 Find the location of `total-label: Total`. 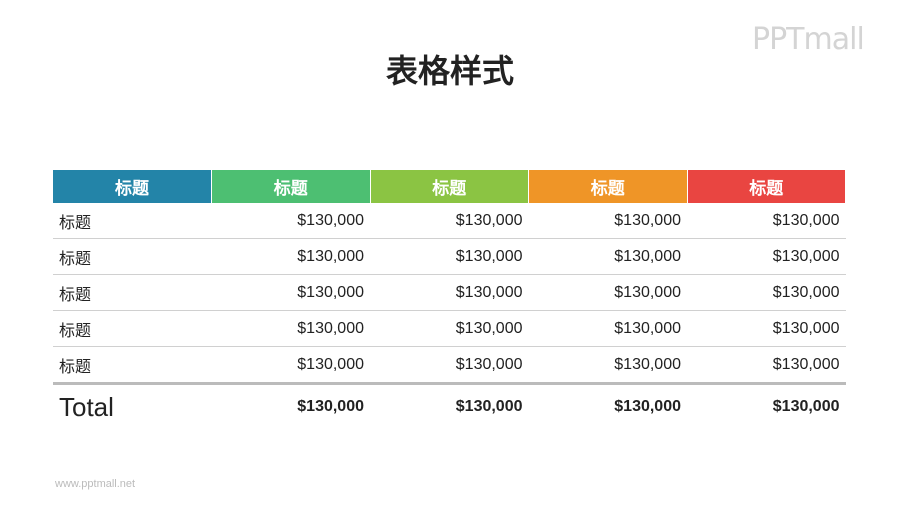

total-label: Total is located at coordinates (86, 406).